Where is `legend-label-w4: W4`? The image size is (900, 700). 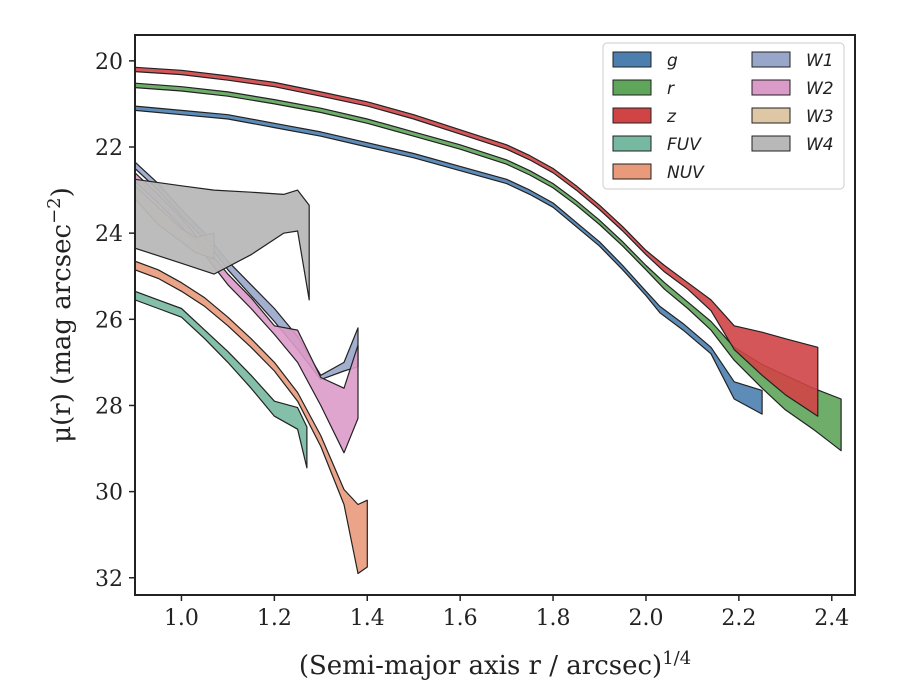 legend-label-w4: W4 is located at coordinates (820, 145).